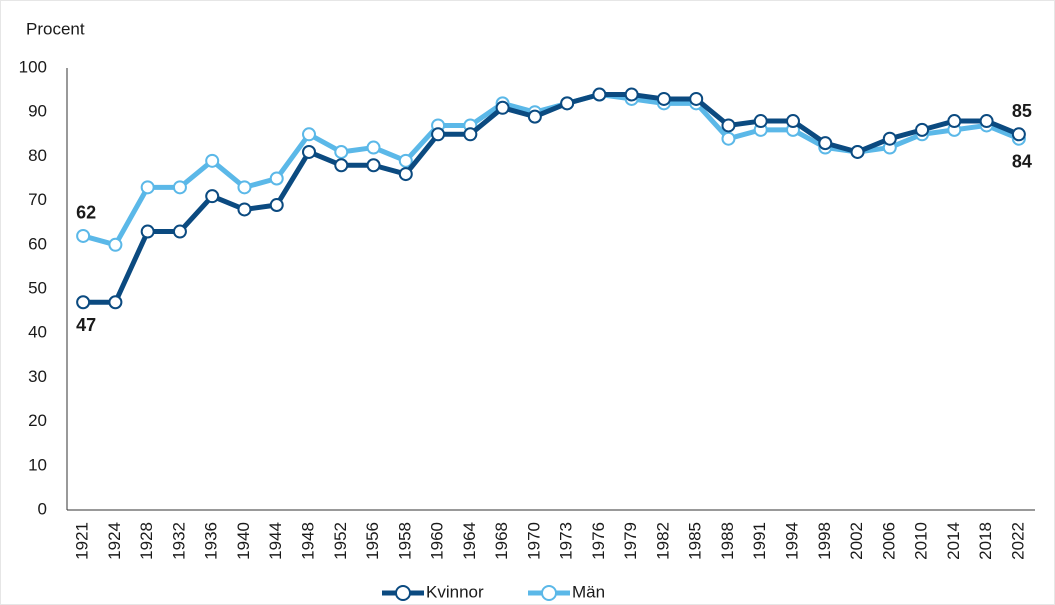 The width and height of the screenshot is (1055, 605). What do you see at coordinates (307, 541) in the screenshot?
I see `x-tick-label: 1948` at bounding box center [307, 541].